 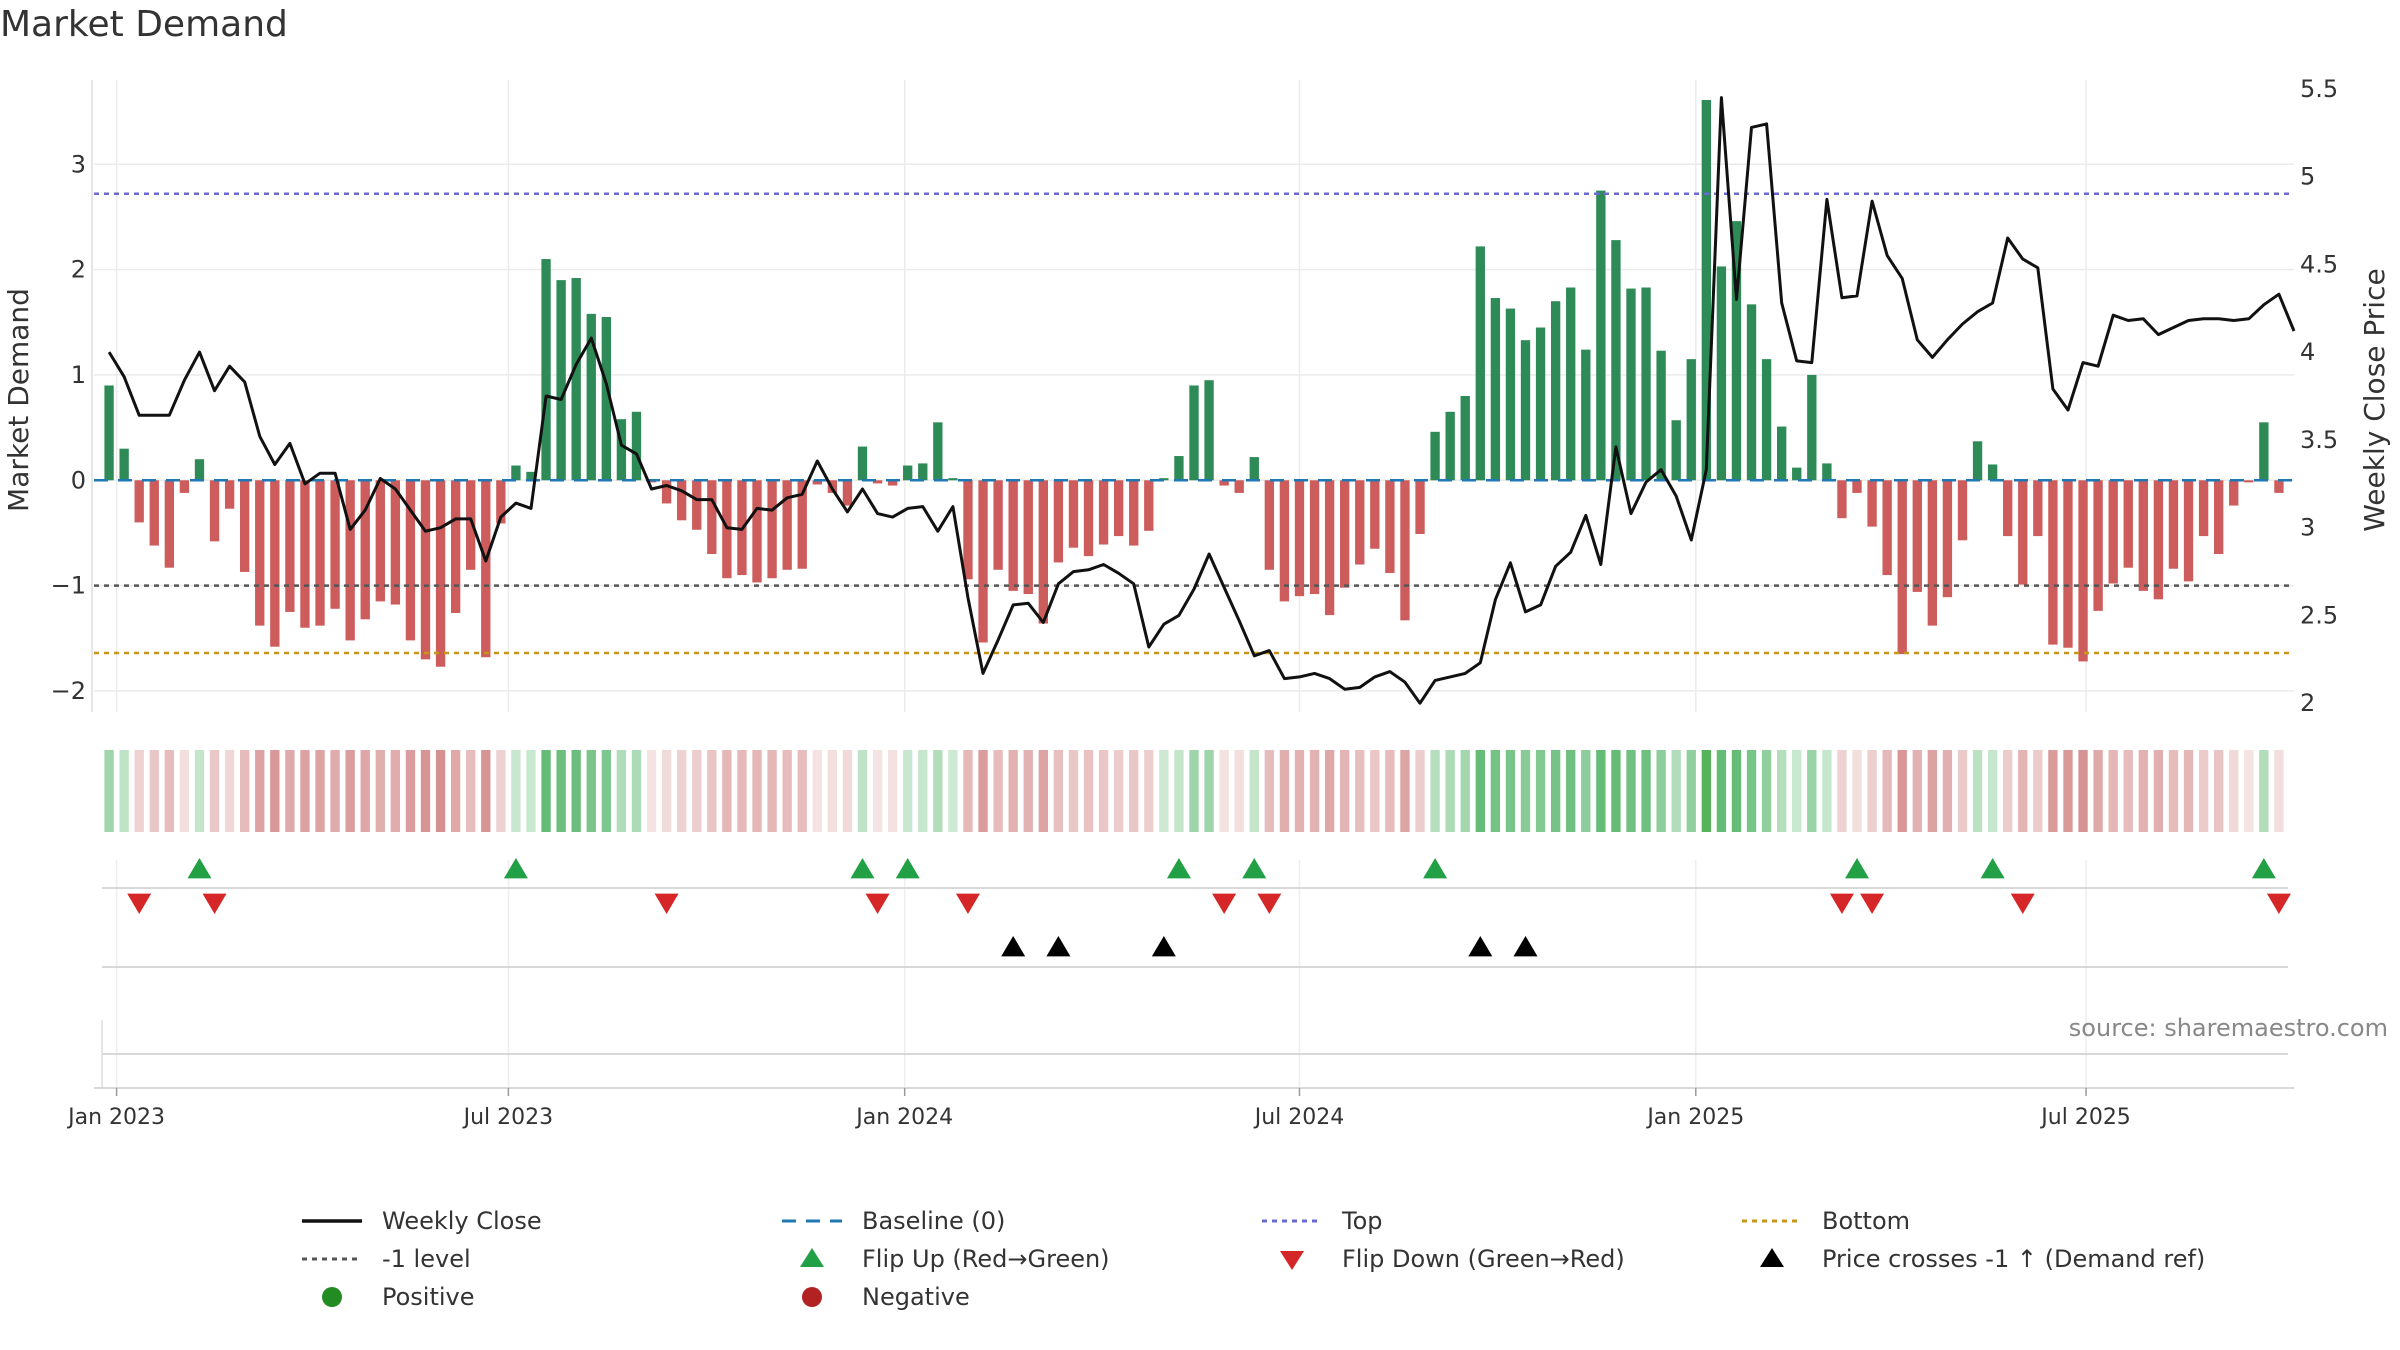 What do you see at coordinates (2085, 1117) in the screenshot?
I see `x-tick-label: Jul 2025` at bounding box center [2085, 1117].